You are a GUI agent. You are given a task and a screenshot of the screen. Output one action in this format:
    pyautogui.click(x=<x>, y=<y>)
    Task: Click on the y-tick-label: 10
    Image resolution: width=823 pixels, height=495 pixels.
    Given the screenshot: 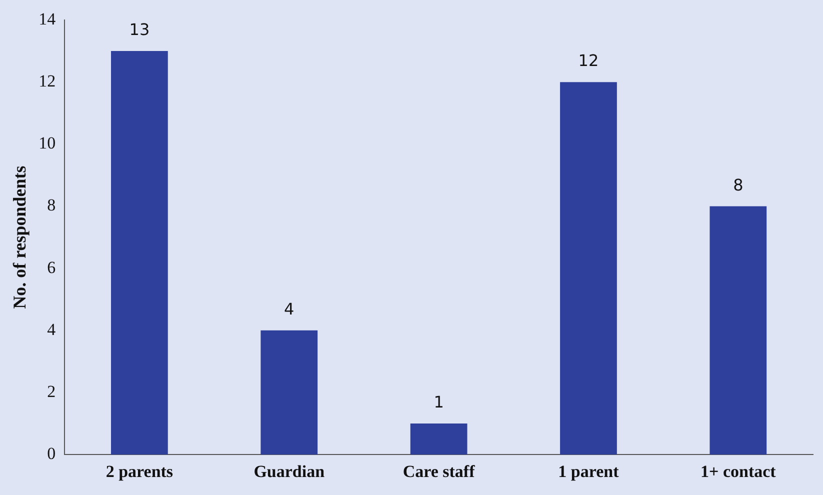 What is the action you would take?
    pyautogui.click(x=47, y=143)
    